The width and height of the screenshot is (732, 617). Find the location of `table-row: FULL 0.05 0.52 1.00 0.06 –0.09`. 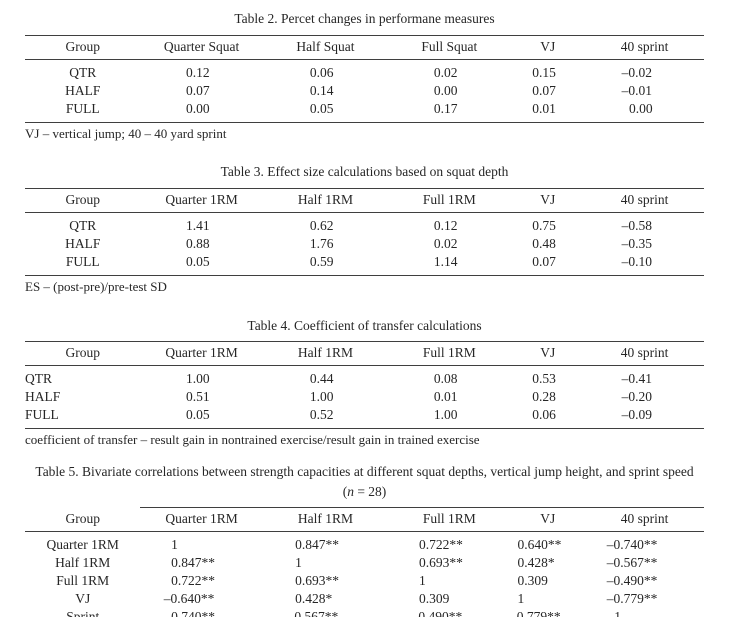

table-row: FULL 0.05 0.52 1.00 0.06 –0.09 is located at coordinates (364, 418).